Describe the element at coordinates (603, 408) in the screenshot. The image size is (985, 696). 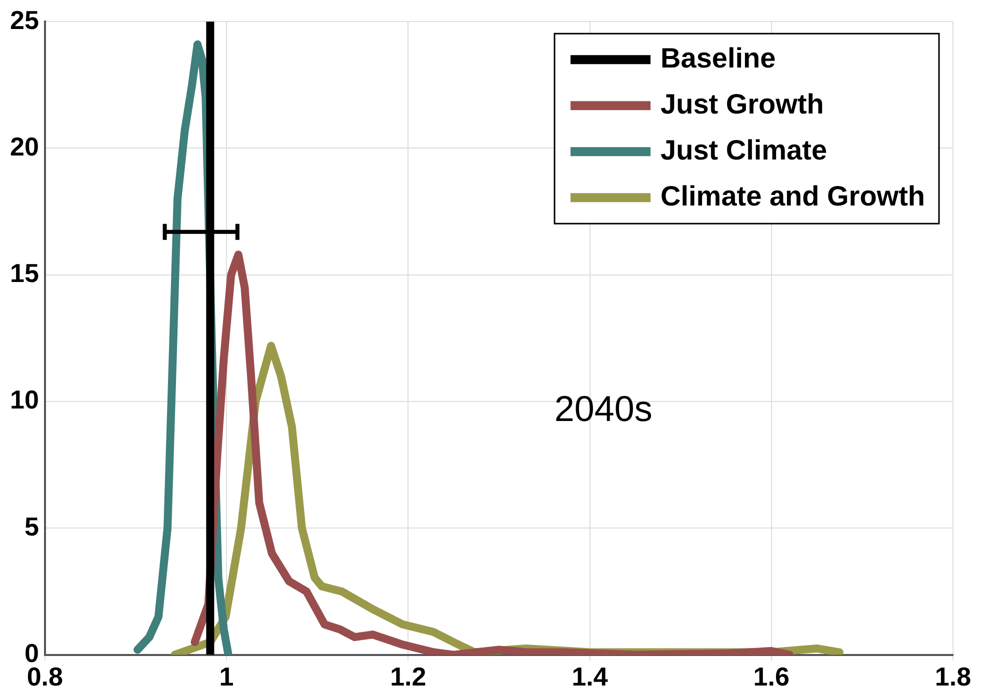
I see `annotation: 2040s` at that location.